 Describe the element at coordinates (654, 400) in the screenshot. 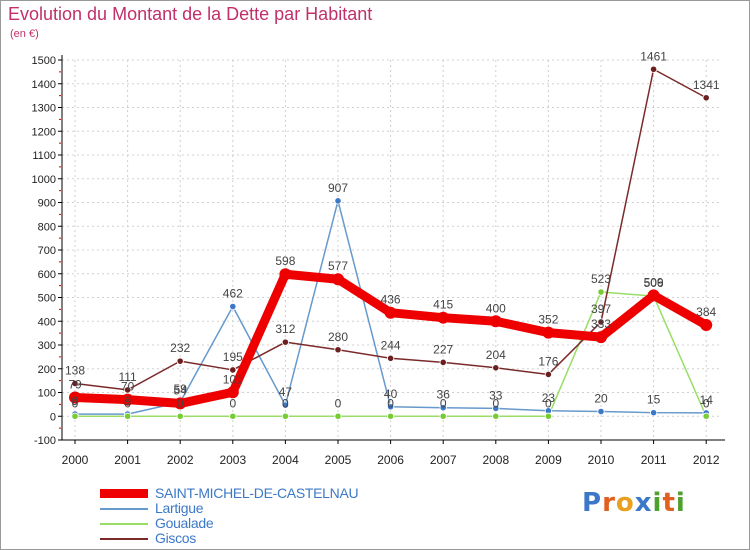

I see `data-label: 15` at that location.